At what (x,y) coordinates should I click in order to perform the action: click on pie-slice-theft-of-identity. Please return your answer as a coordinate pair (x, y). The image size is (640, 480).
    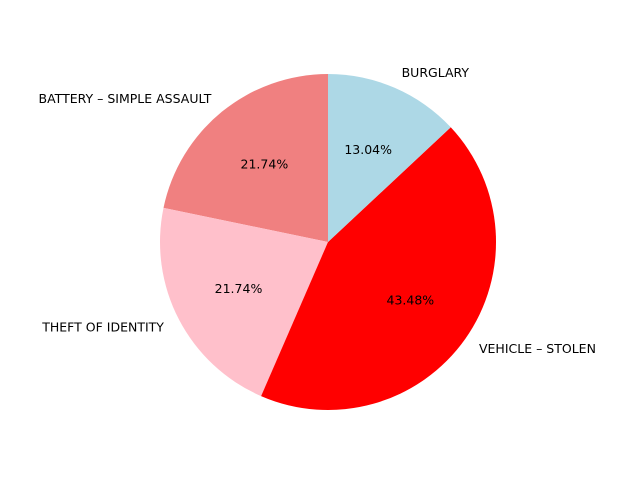
    Looking at the image, I should click on (243, 302).